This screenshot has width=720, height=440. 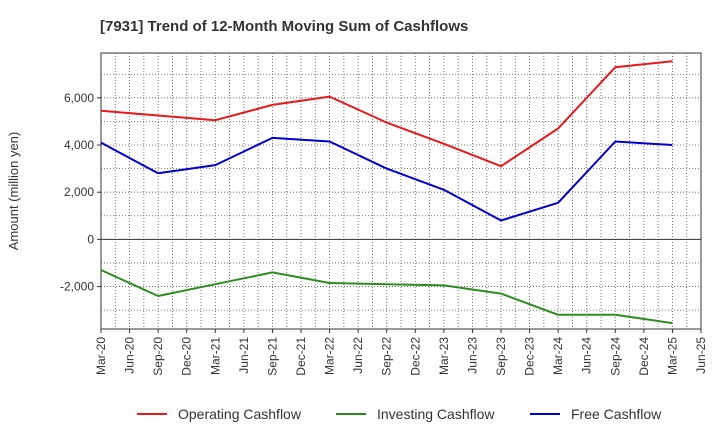 I want to click on x-tick-label: Sep-23, so click(x=501, y=356).